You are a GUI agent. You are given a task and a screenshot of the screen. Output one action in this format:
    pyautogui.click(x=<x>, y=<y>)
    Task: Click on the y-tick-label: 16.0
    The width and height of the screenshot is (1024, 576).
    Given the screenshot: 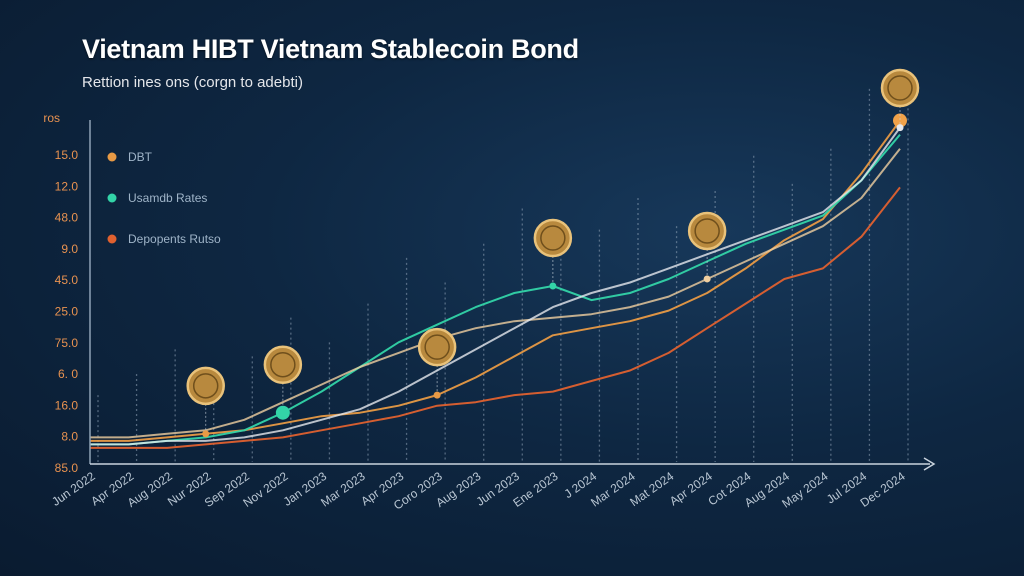 What is the action you would take?
    pyautogui.click(x=67, y=405)
    